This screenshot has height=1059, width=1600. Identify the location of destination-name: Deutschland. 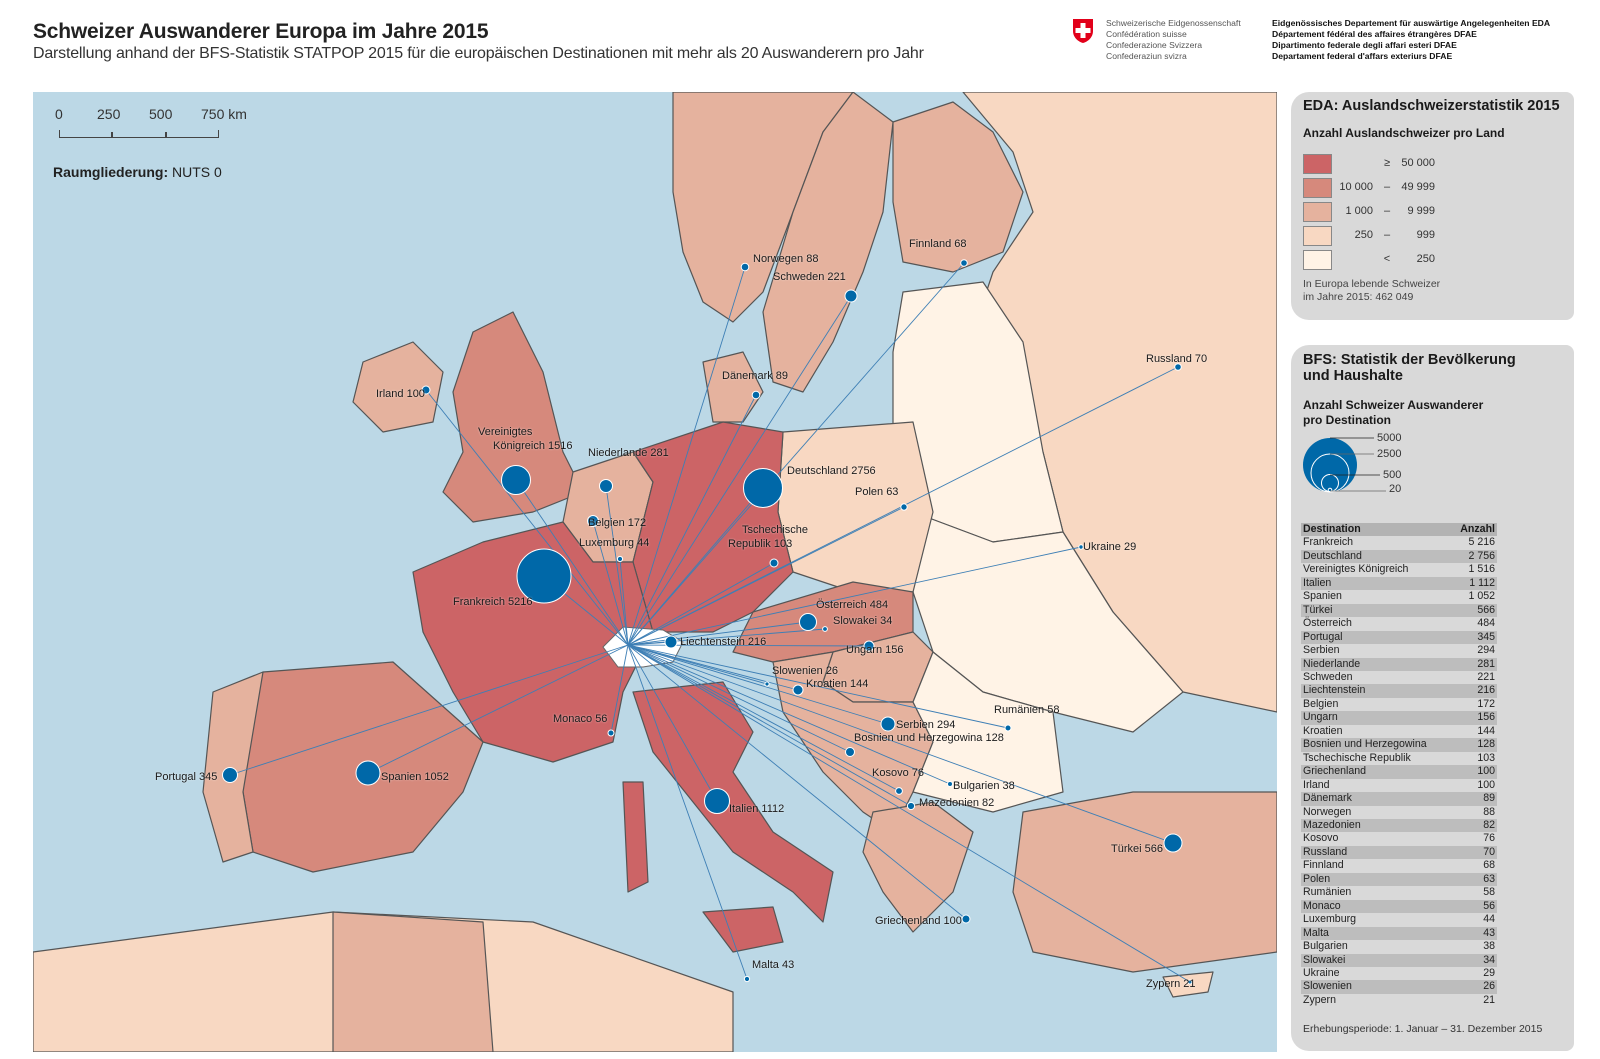
(1376, 556).